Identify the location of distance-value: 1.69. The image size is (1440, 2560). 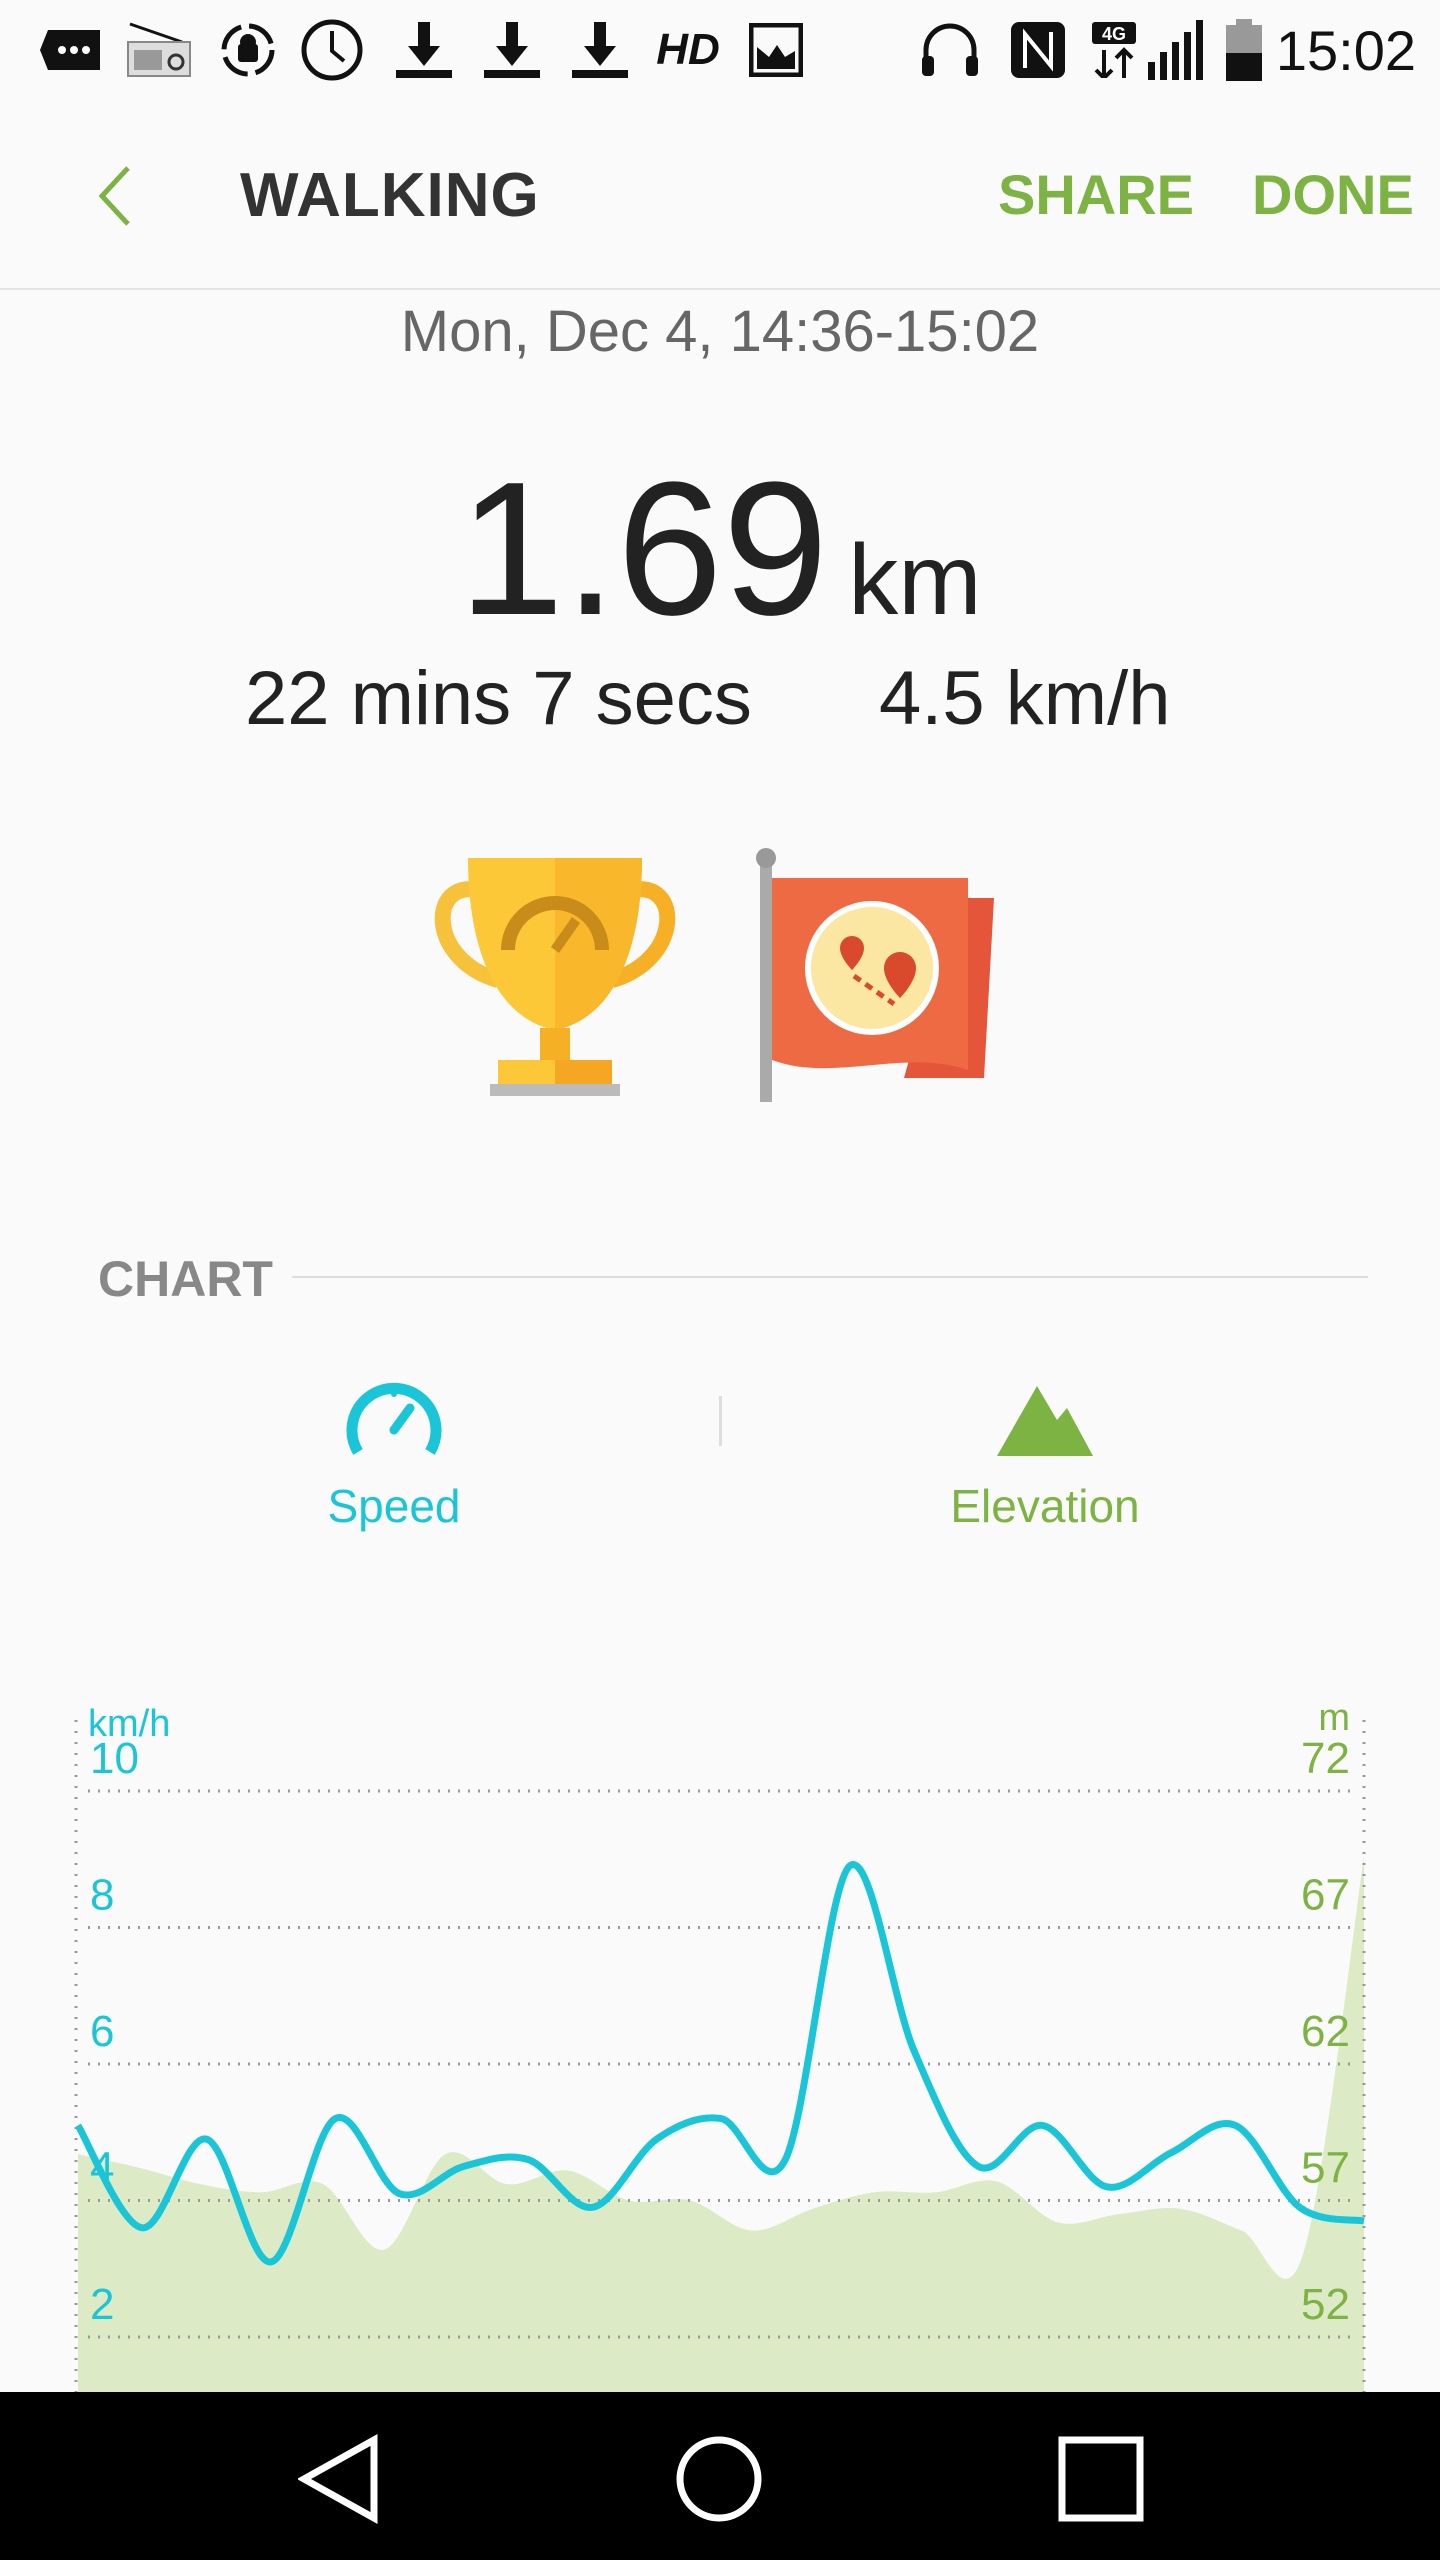
(643, 549).